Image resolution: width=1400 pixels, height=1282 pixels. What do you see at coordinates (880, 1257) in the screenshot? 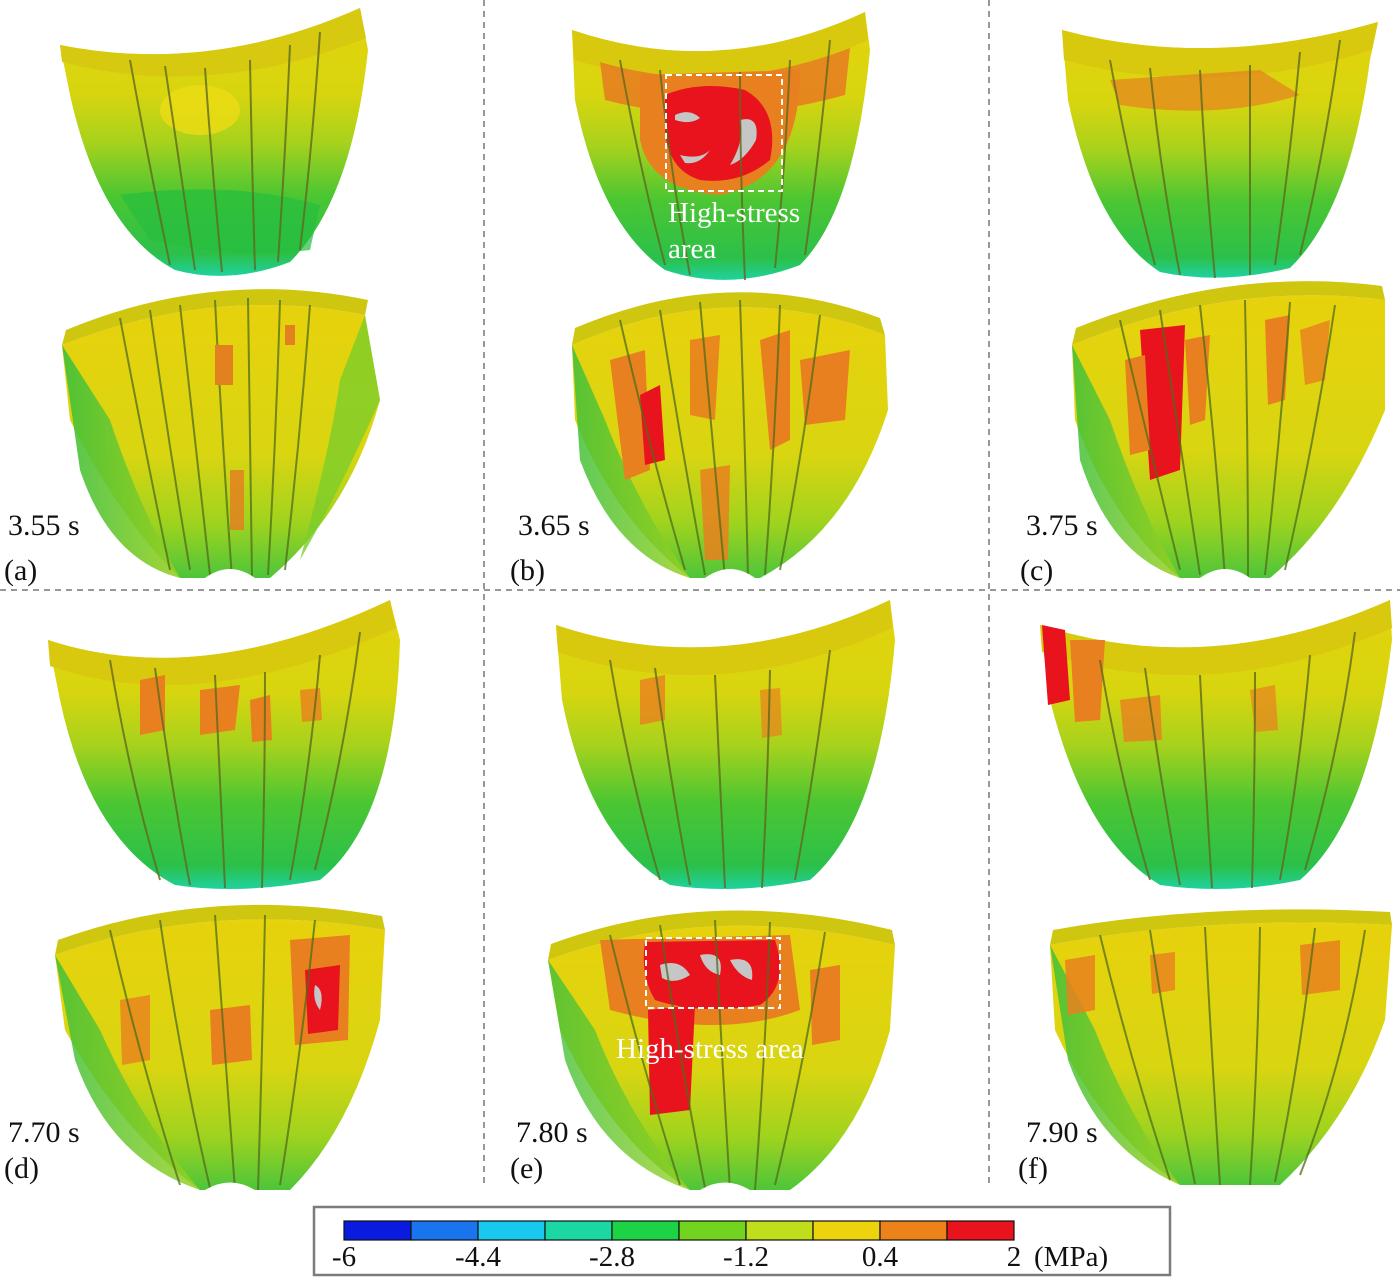
I see `colorbar-tick: 0.4` at bounding box center [880, 1257].